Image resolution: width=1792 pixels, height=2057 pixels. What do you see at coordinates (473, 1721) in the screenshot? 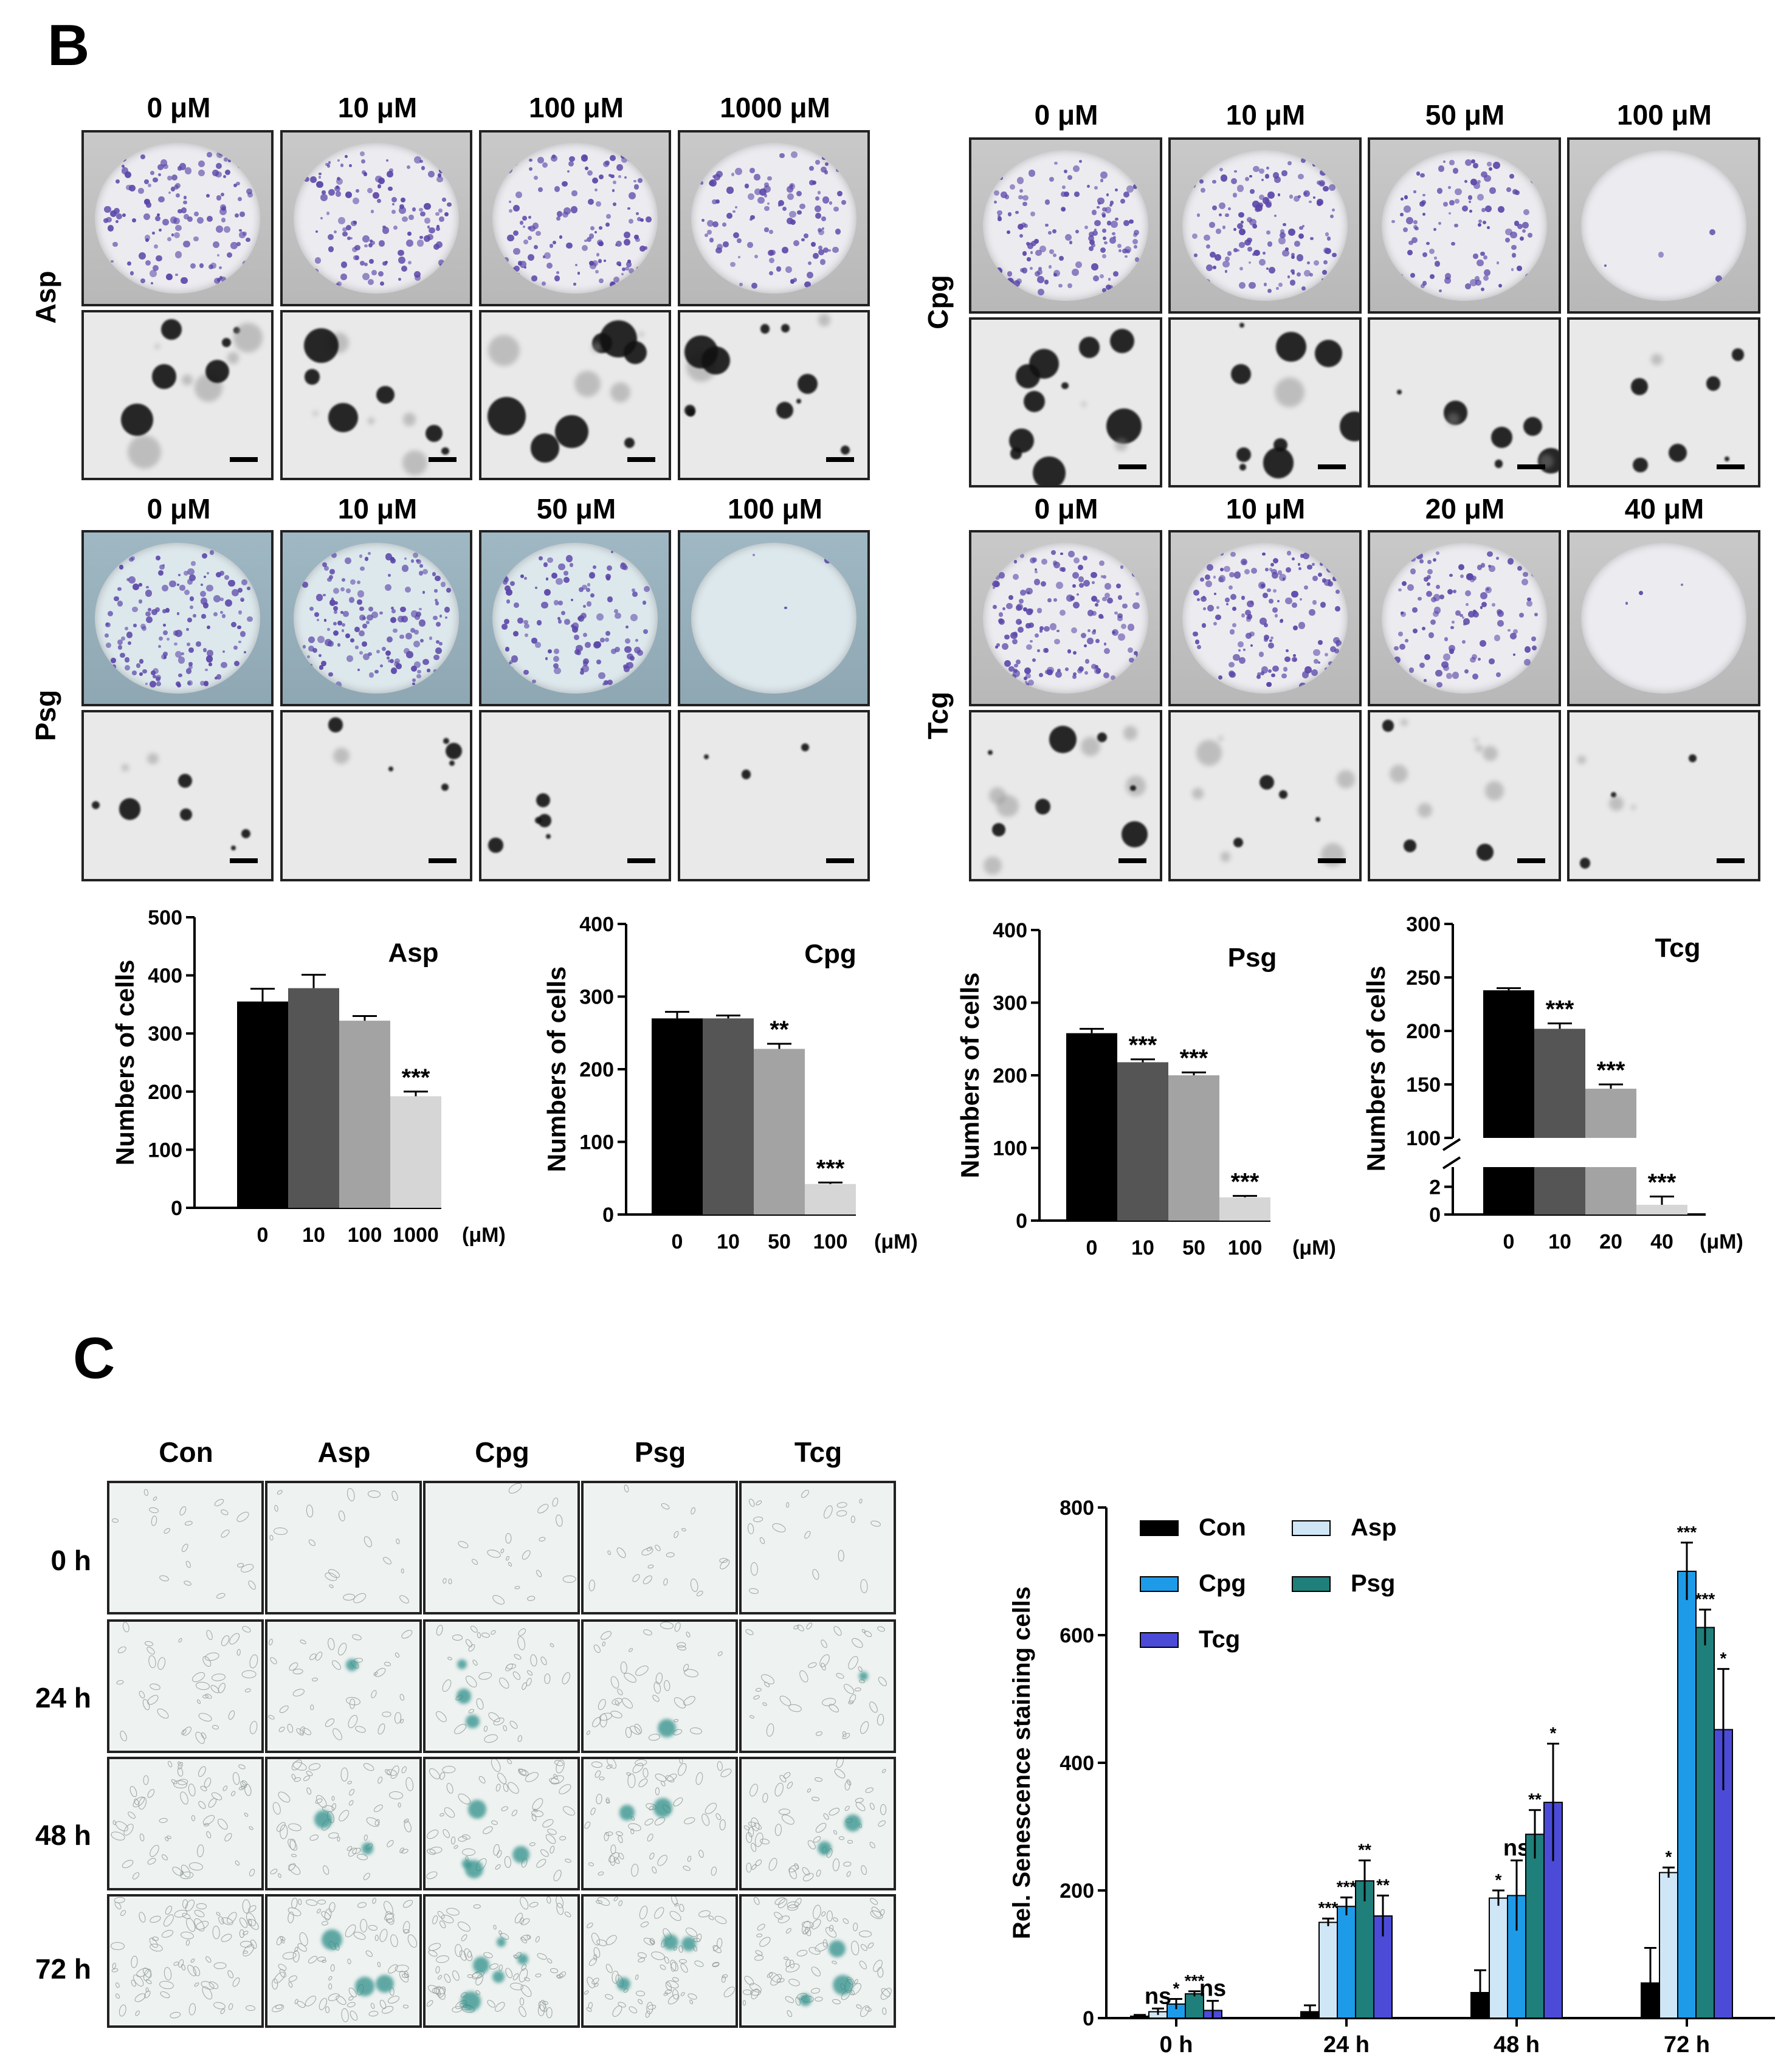
I see `senescent-cell` at bounding box center [473, 1721].